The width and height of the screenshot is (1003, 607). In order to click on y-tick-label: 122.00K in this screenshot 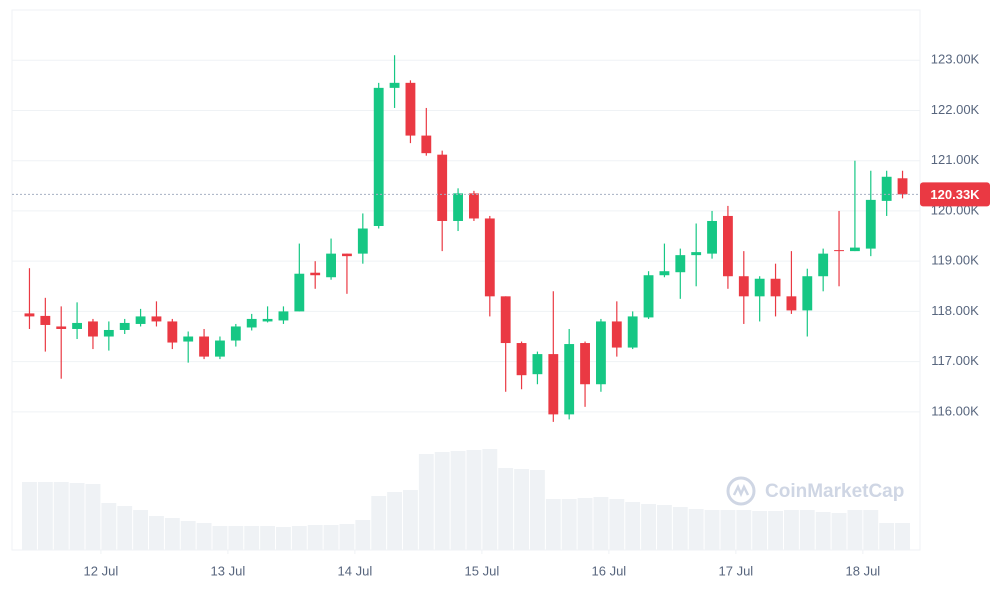, I will do `click(955, 109)`.